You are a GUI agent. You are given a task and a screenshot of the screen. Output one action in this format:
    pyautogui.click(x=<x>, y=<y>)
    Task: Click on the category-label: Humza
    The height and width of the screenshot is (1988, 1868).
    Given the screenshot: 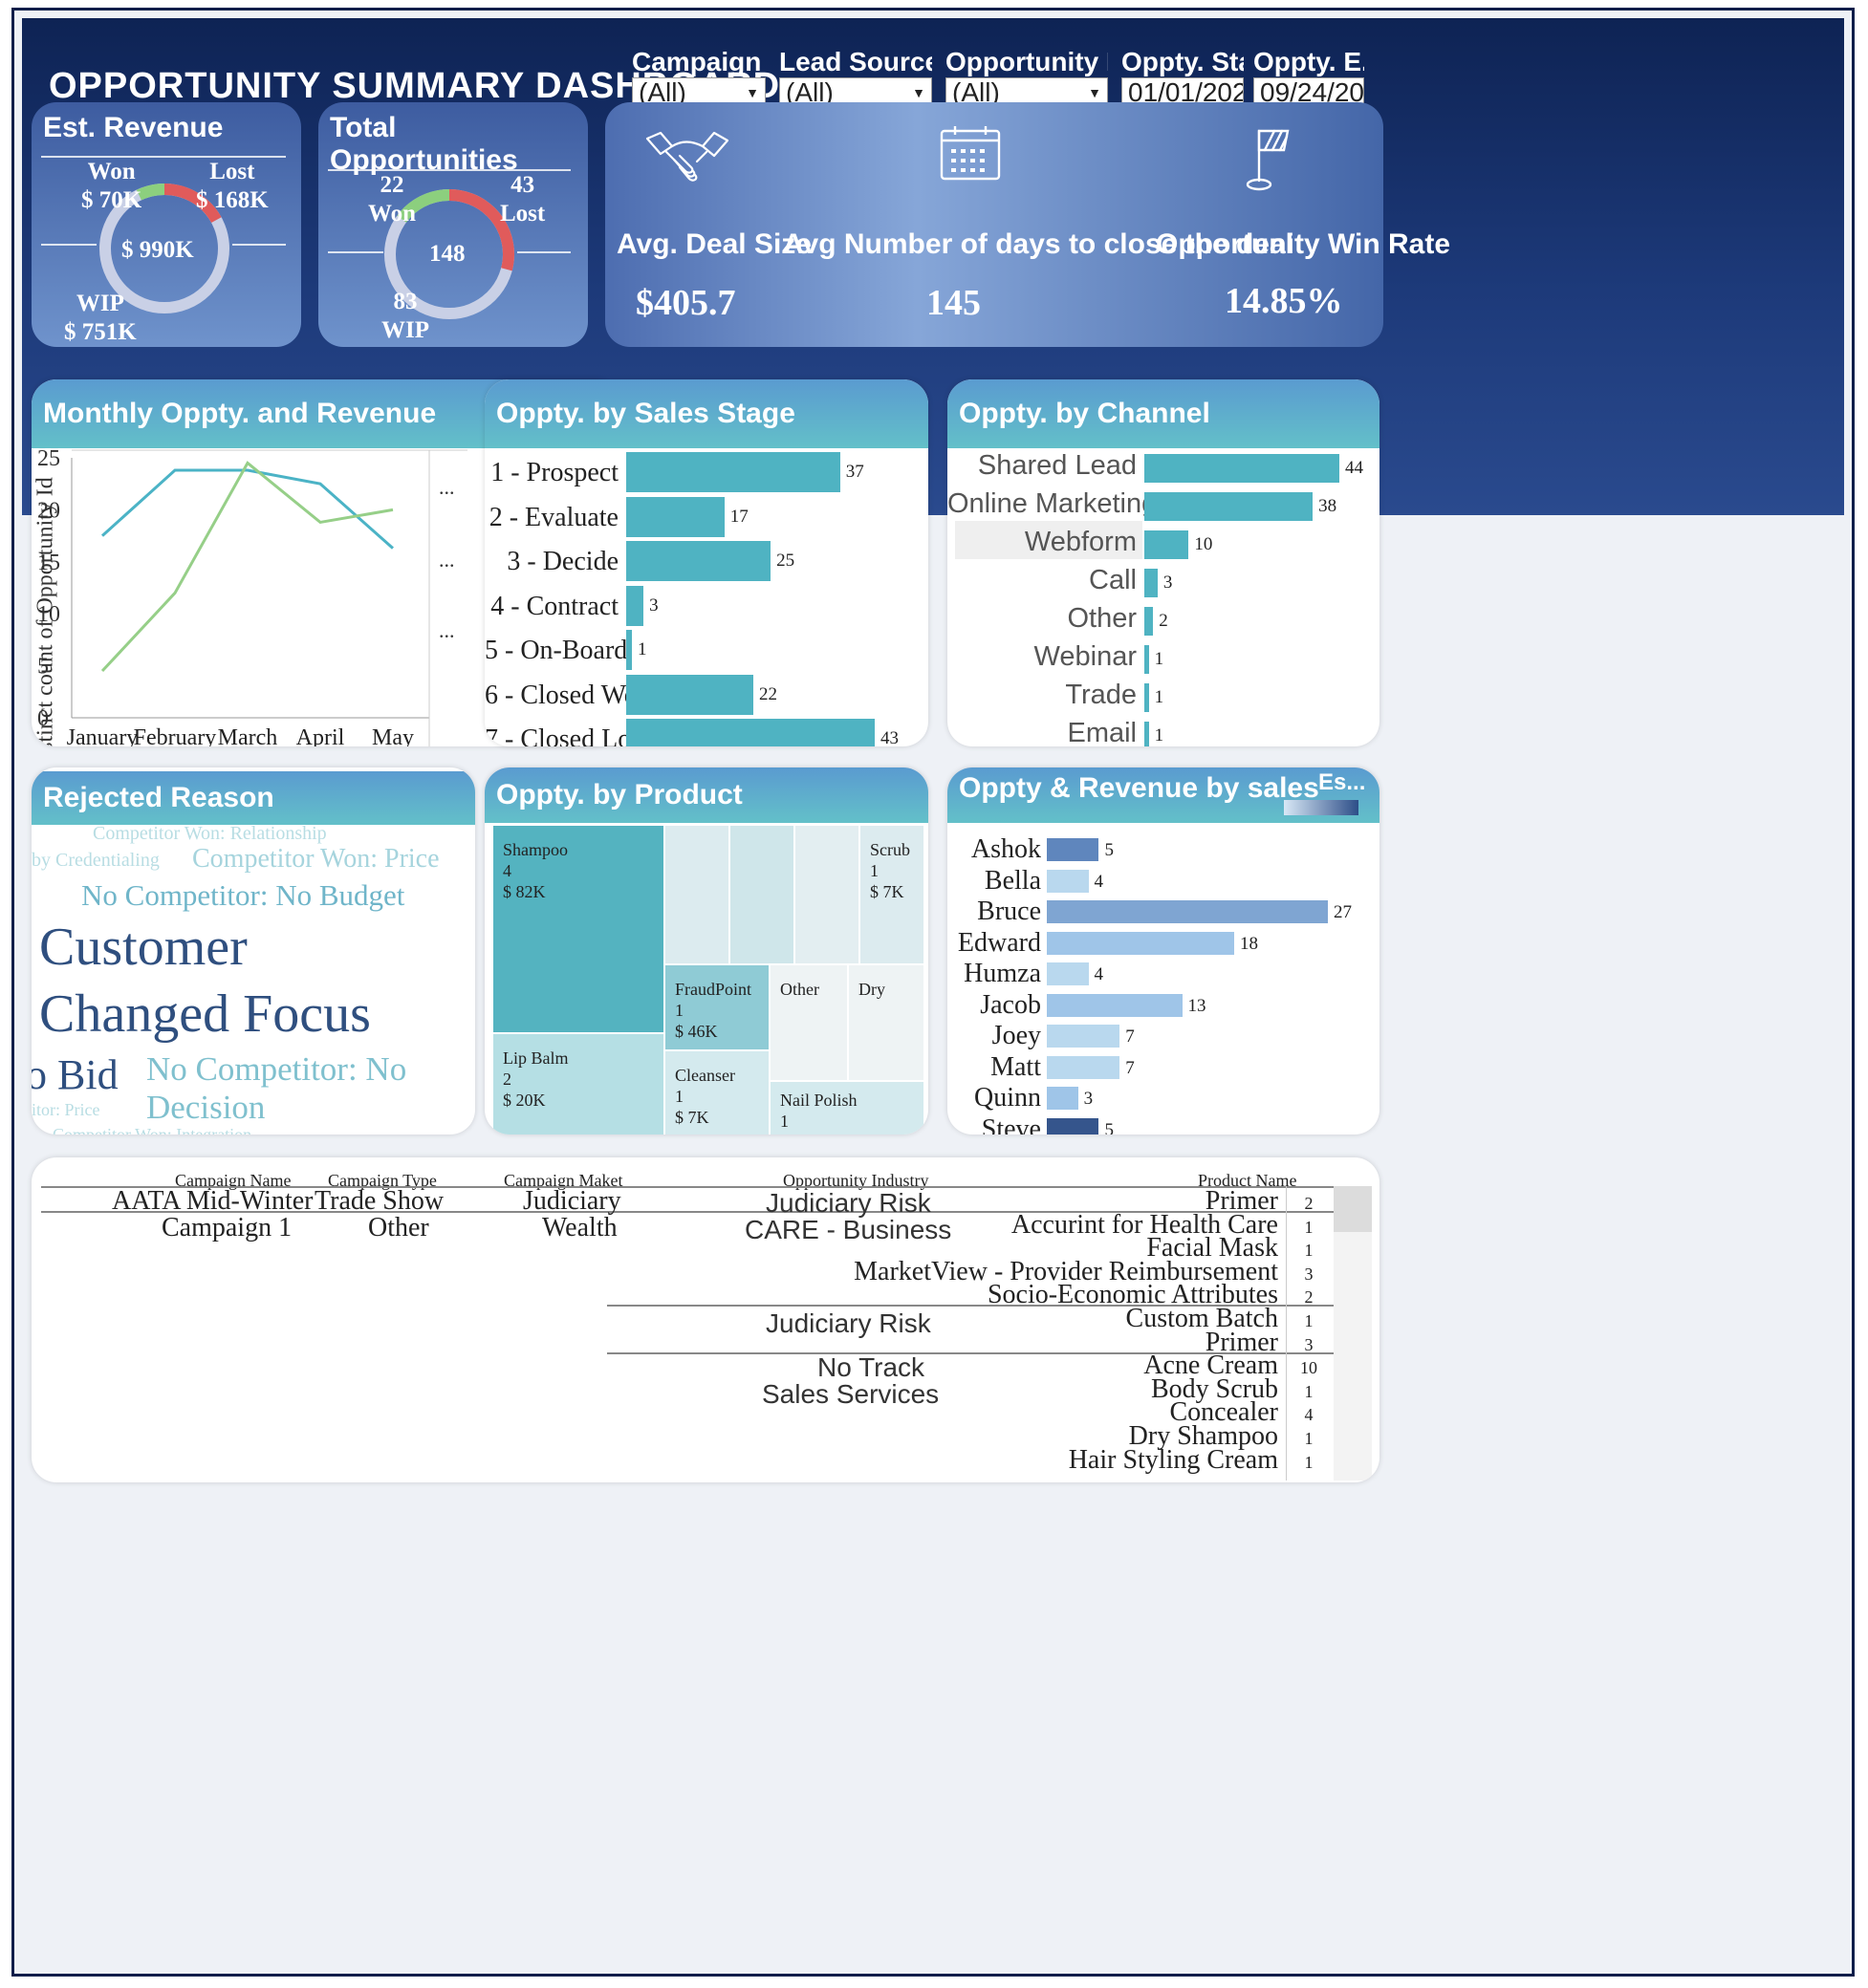 What is the action you would take?
    pyautogui.click(x=1002, y=974)
    